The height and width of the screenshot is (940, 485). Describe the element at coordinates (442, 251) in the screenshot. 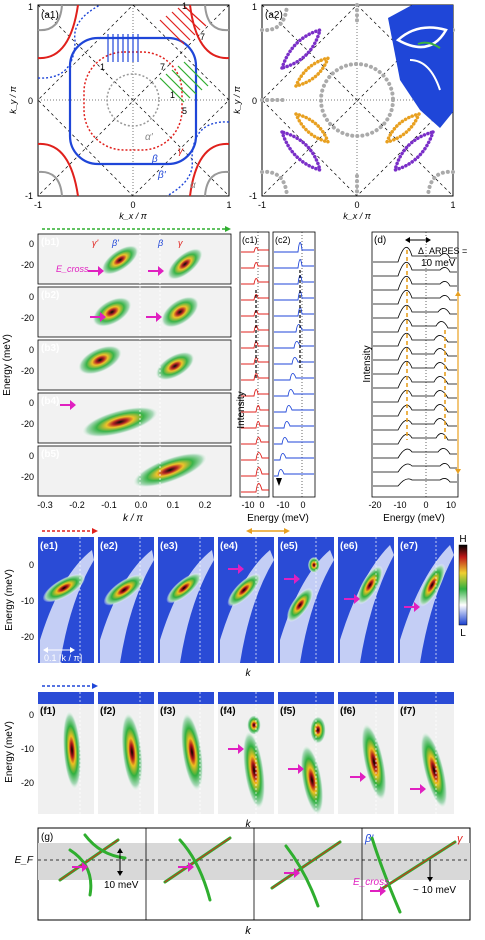

I see `delta-label: Δ_ARPES =` at that location.